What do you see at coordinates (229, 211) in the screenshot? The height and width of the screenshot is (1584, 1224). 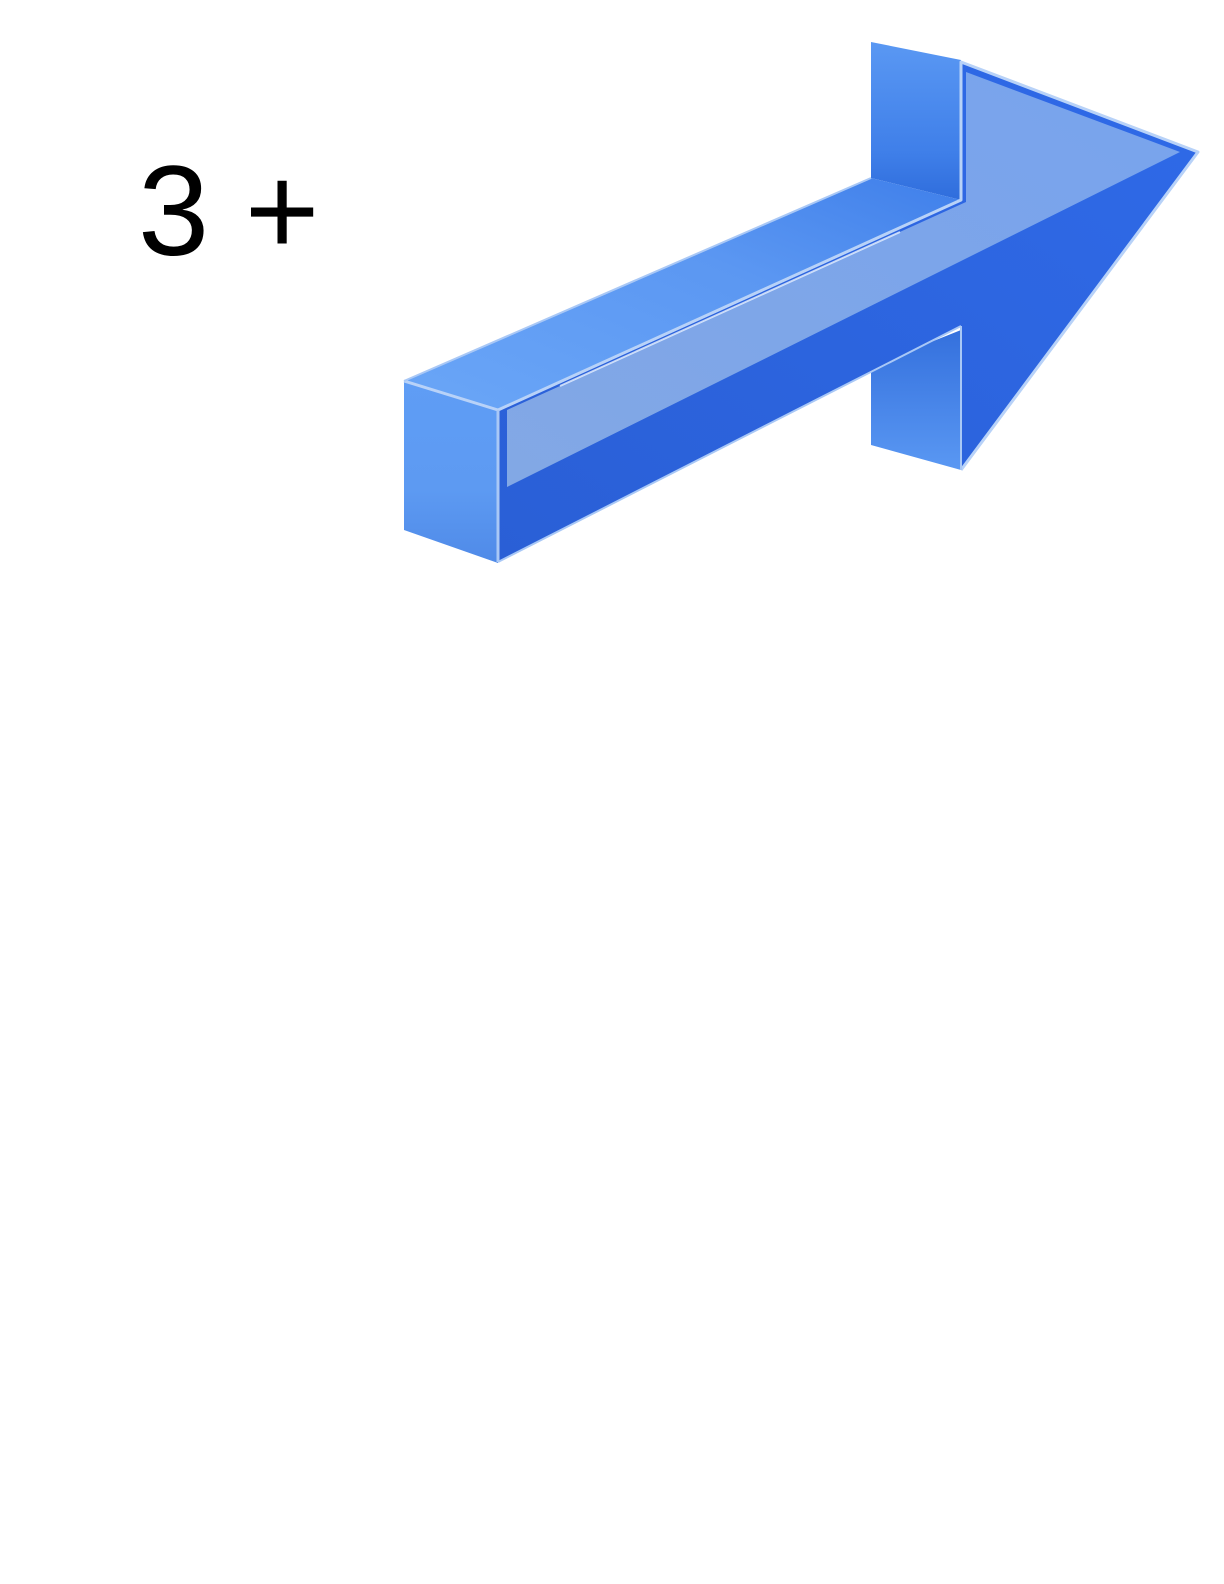 I see `expression-text: 3 +` at bounding box center [229, 211].